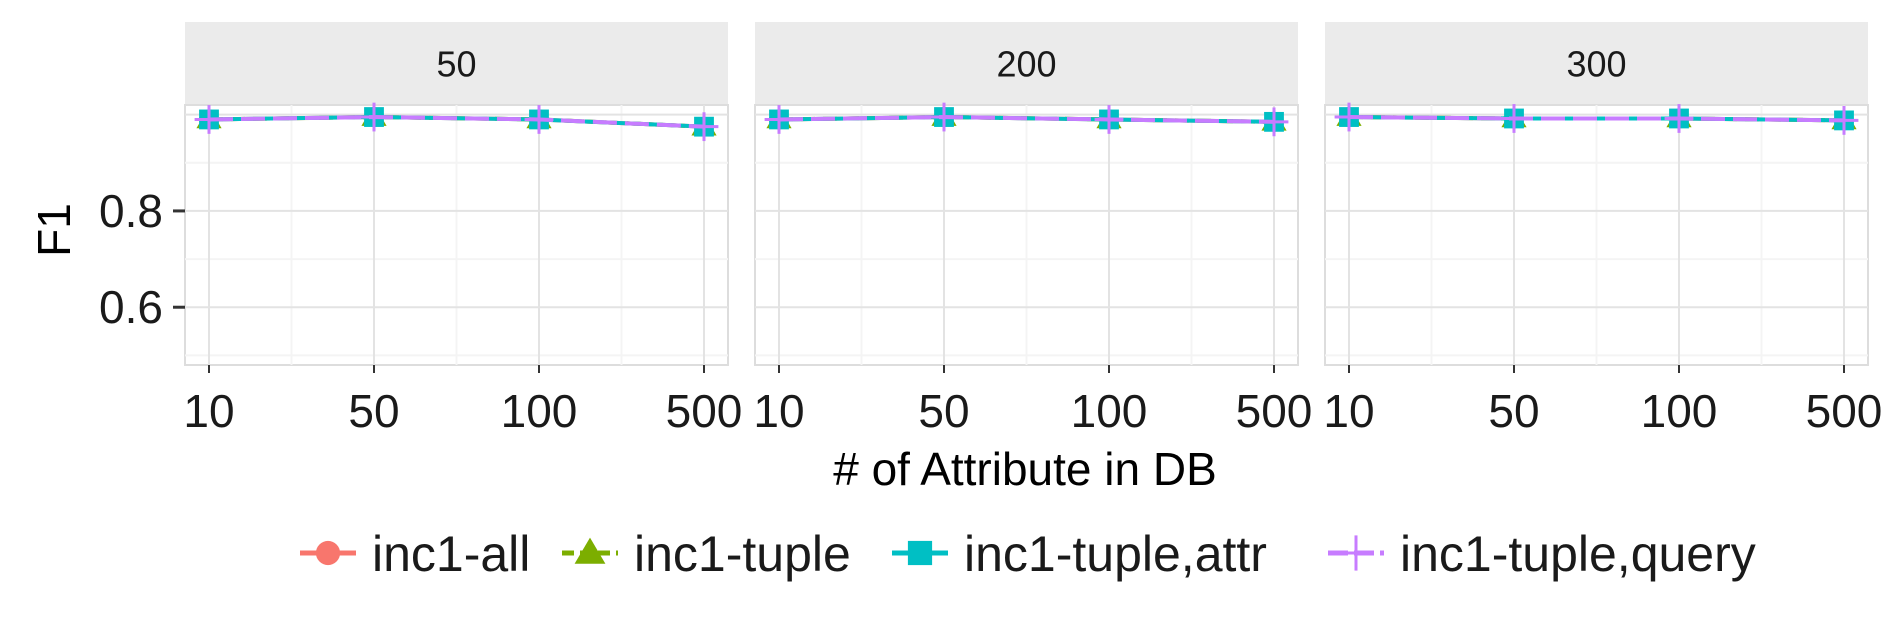  What do you see at coordinates (1025, 469) in the screenshot?
I see `x-axis-title: # of Attribute in DB` at bounding box center [1025, 469].